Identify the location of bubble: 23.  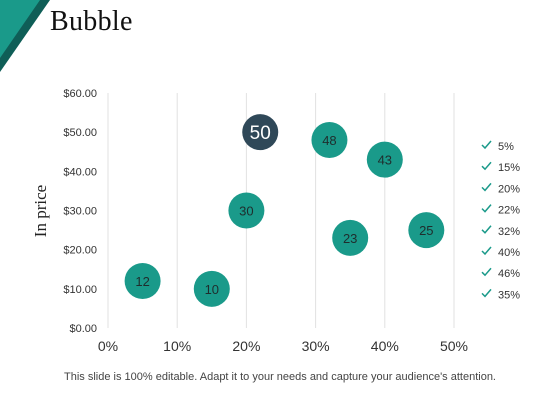
(350, 237).